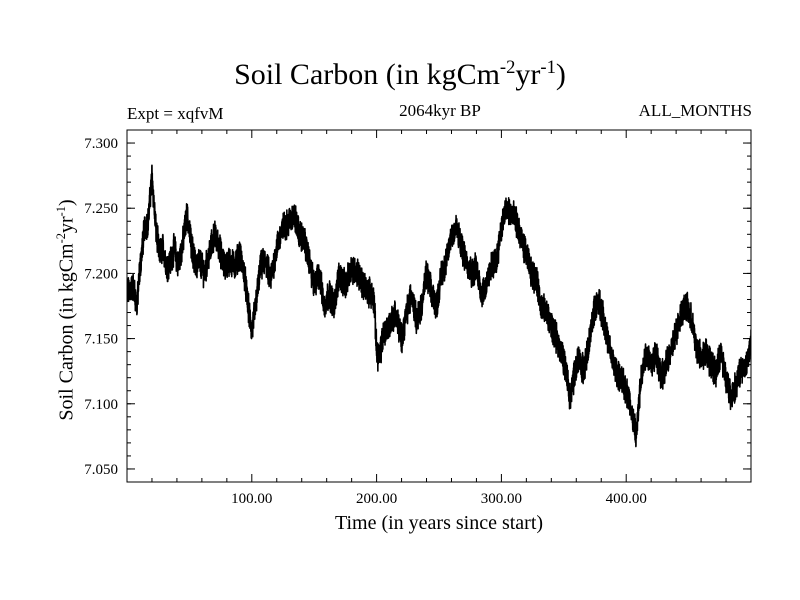 This screenshot has width=800, height=600. What do you see at coordinates (439, 523) in the screenshot?
I see `x-axis-label: Time (in years since start)` at bounding box center [439, 523].